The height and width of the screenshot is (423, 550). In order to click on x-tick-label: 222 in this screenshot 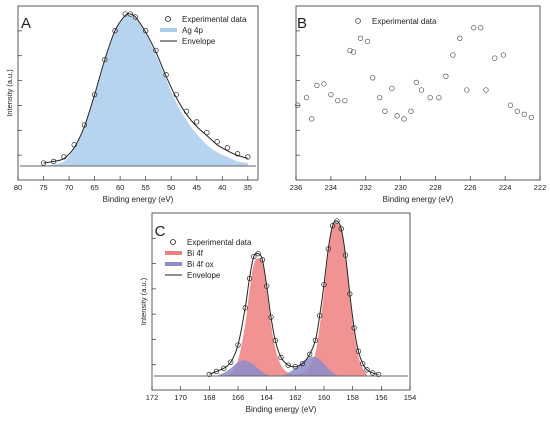, I will do `click(540, 187)`.